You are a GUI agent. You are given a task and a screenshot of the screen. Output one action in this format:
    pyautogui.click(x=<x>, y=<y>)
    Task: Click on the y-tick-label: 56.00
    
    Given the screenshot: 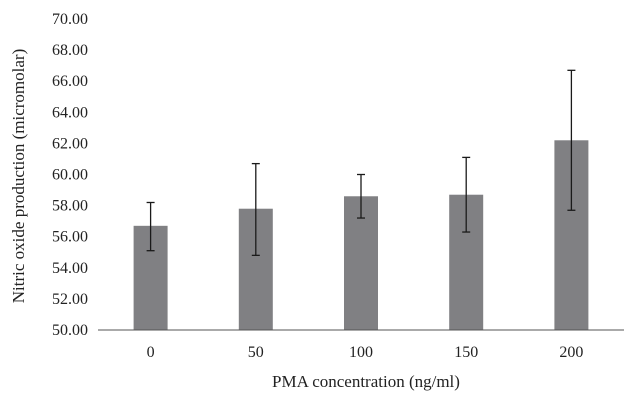 What is the action you would take?
    pyautogui.click(x=70, y=237)
    